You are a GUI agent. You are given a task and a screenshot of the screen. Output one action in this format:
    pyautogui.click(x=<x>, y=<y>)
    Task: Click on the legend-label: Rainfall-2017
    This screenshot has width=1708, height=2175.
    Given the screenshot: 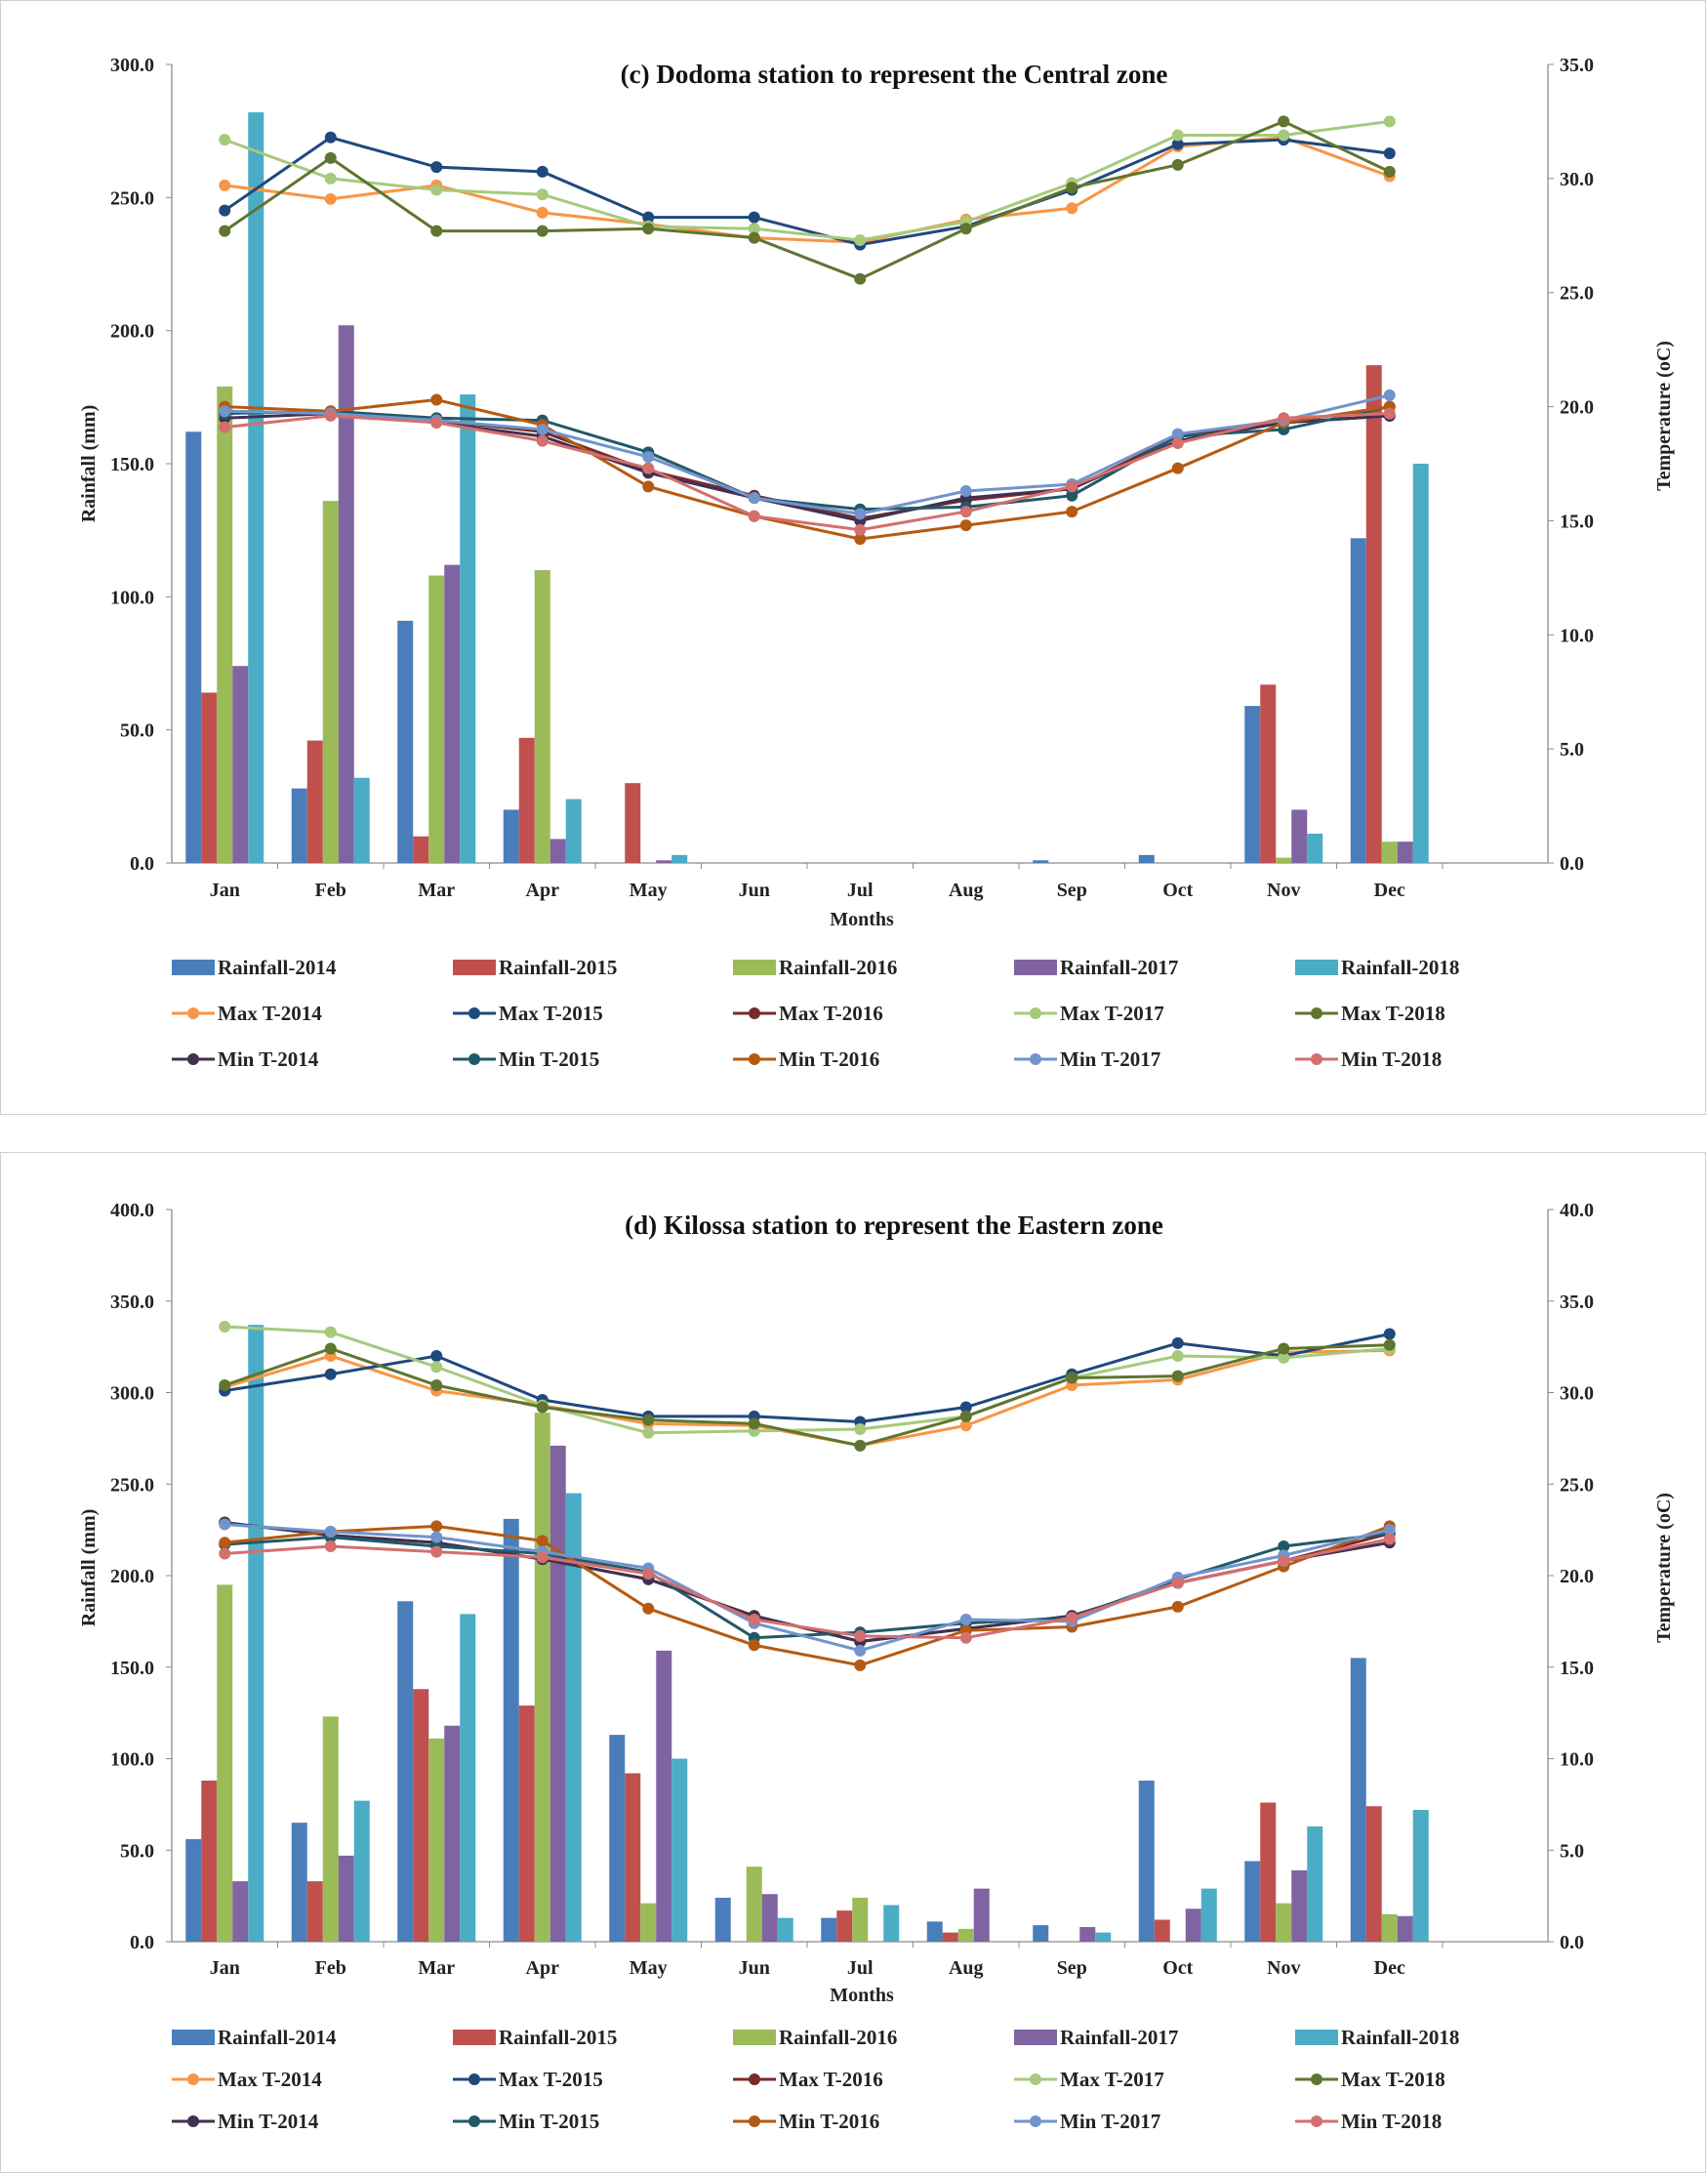 What is the action you would take?
    pyautogui.click(x=1119, y=2037)
    